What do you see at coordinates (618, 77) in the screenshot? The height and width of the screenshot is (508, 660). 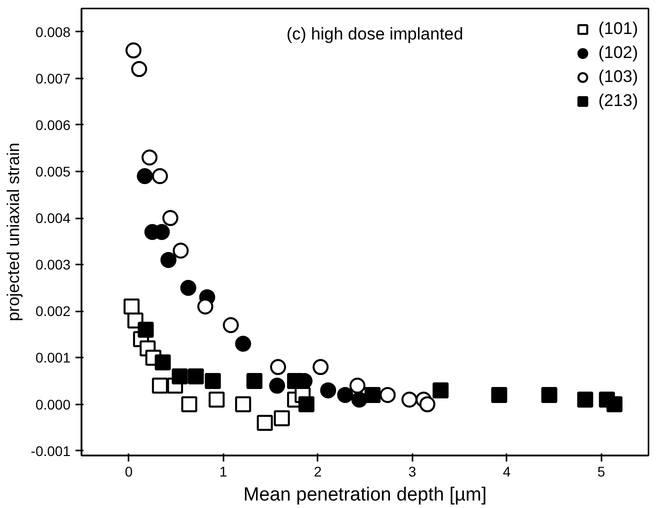 I see `legend-label: (103)` at bounding box center [618, 77].